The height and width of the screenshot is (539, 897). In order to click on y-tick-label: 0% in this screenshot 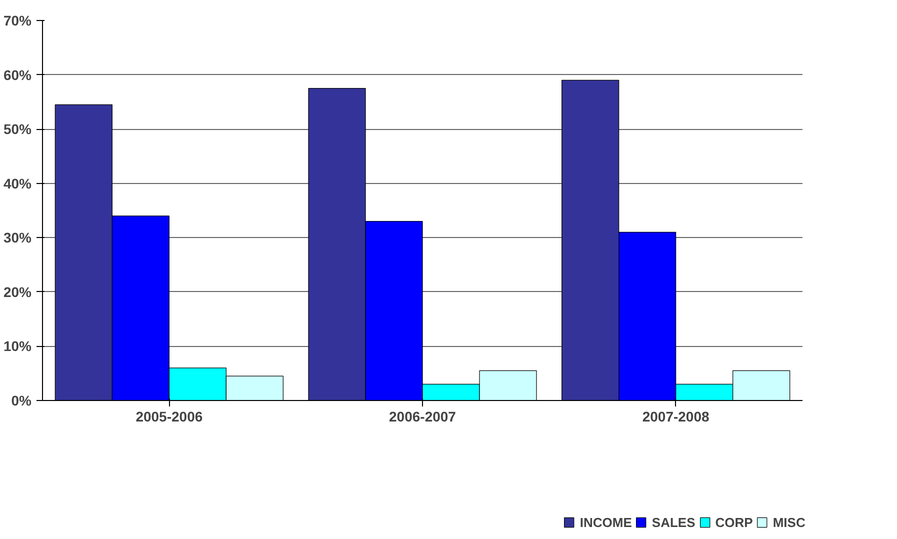, I will do `click(21, 400)`.